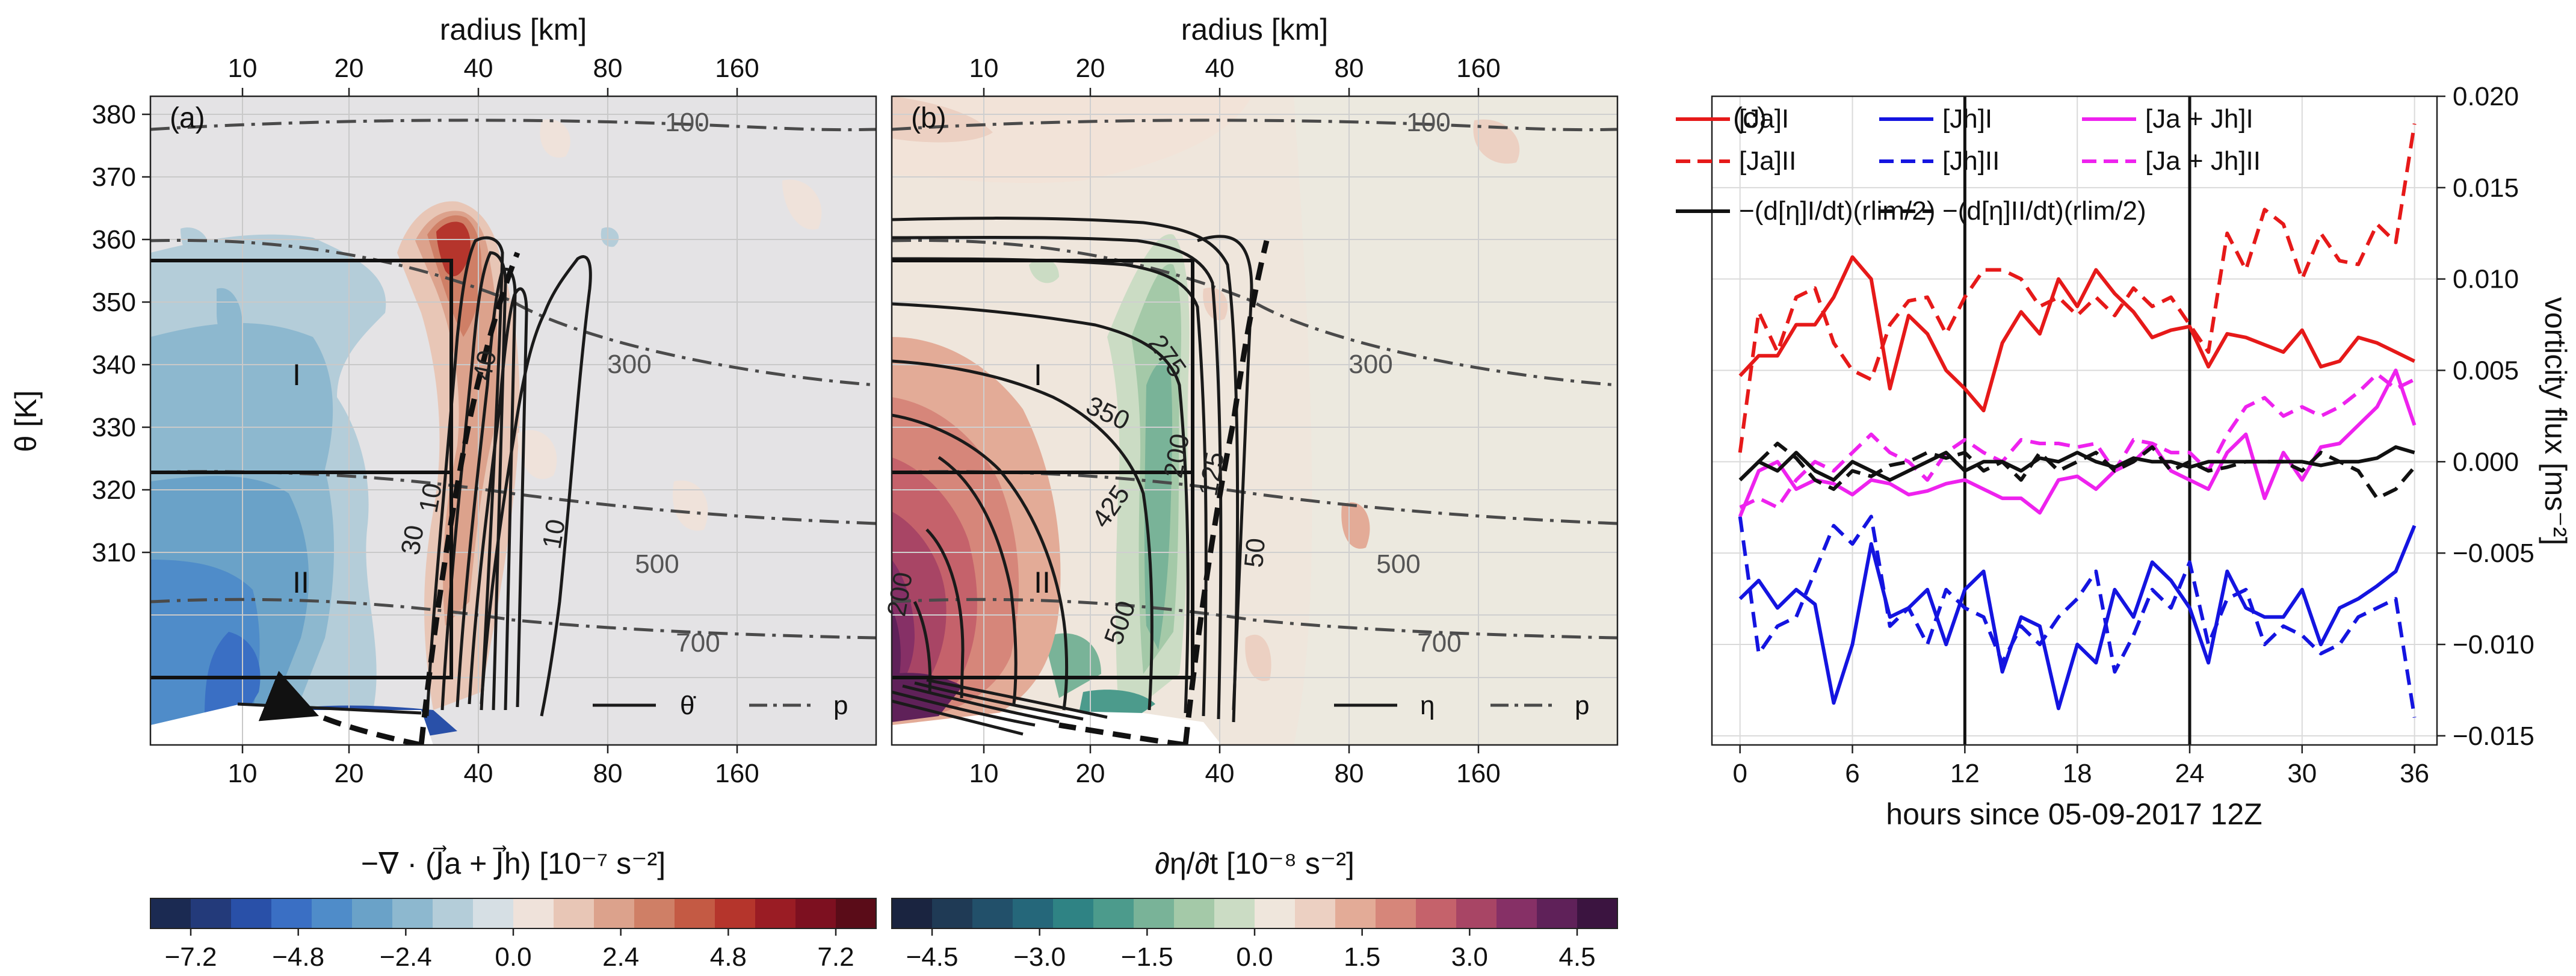 This screenshot has height=976, width=2576. Describe the element at coordinates (1478, 68) in the screenshot. I see `top-tick-label: 160` at that location.